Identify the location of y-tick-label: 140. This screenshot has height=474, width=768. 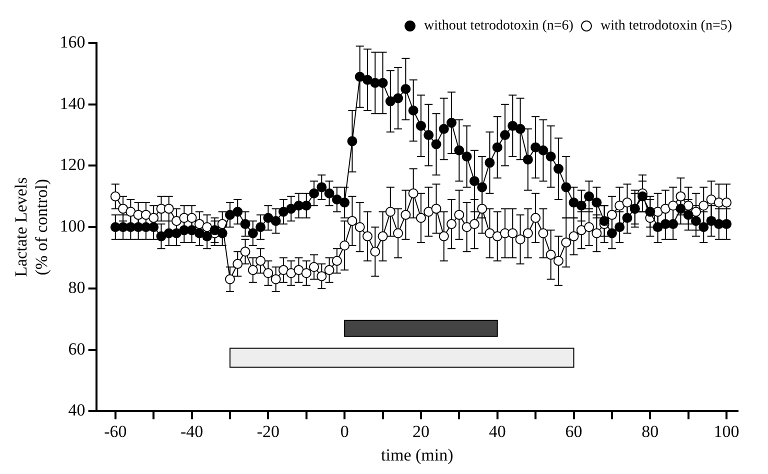
(73, 103).